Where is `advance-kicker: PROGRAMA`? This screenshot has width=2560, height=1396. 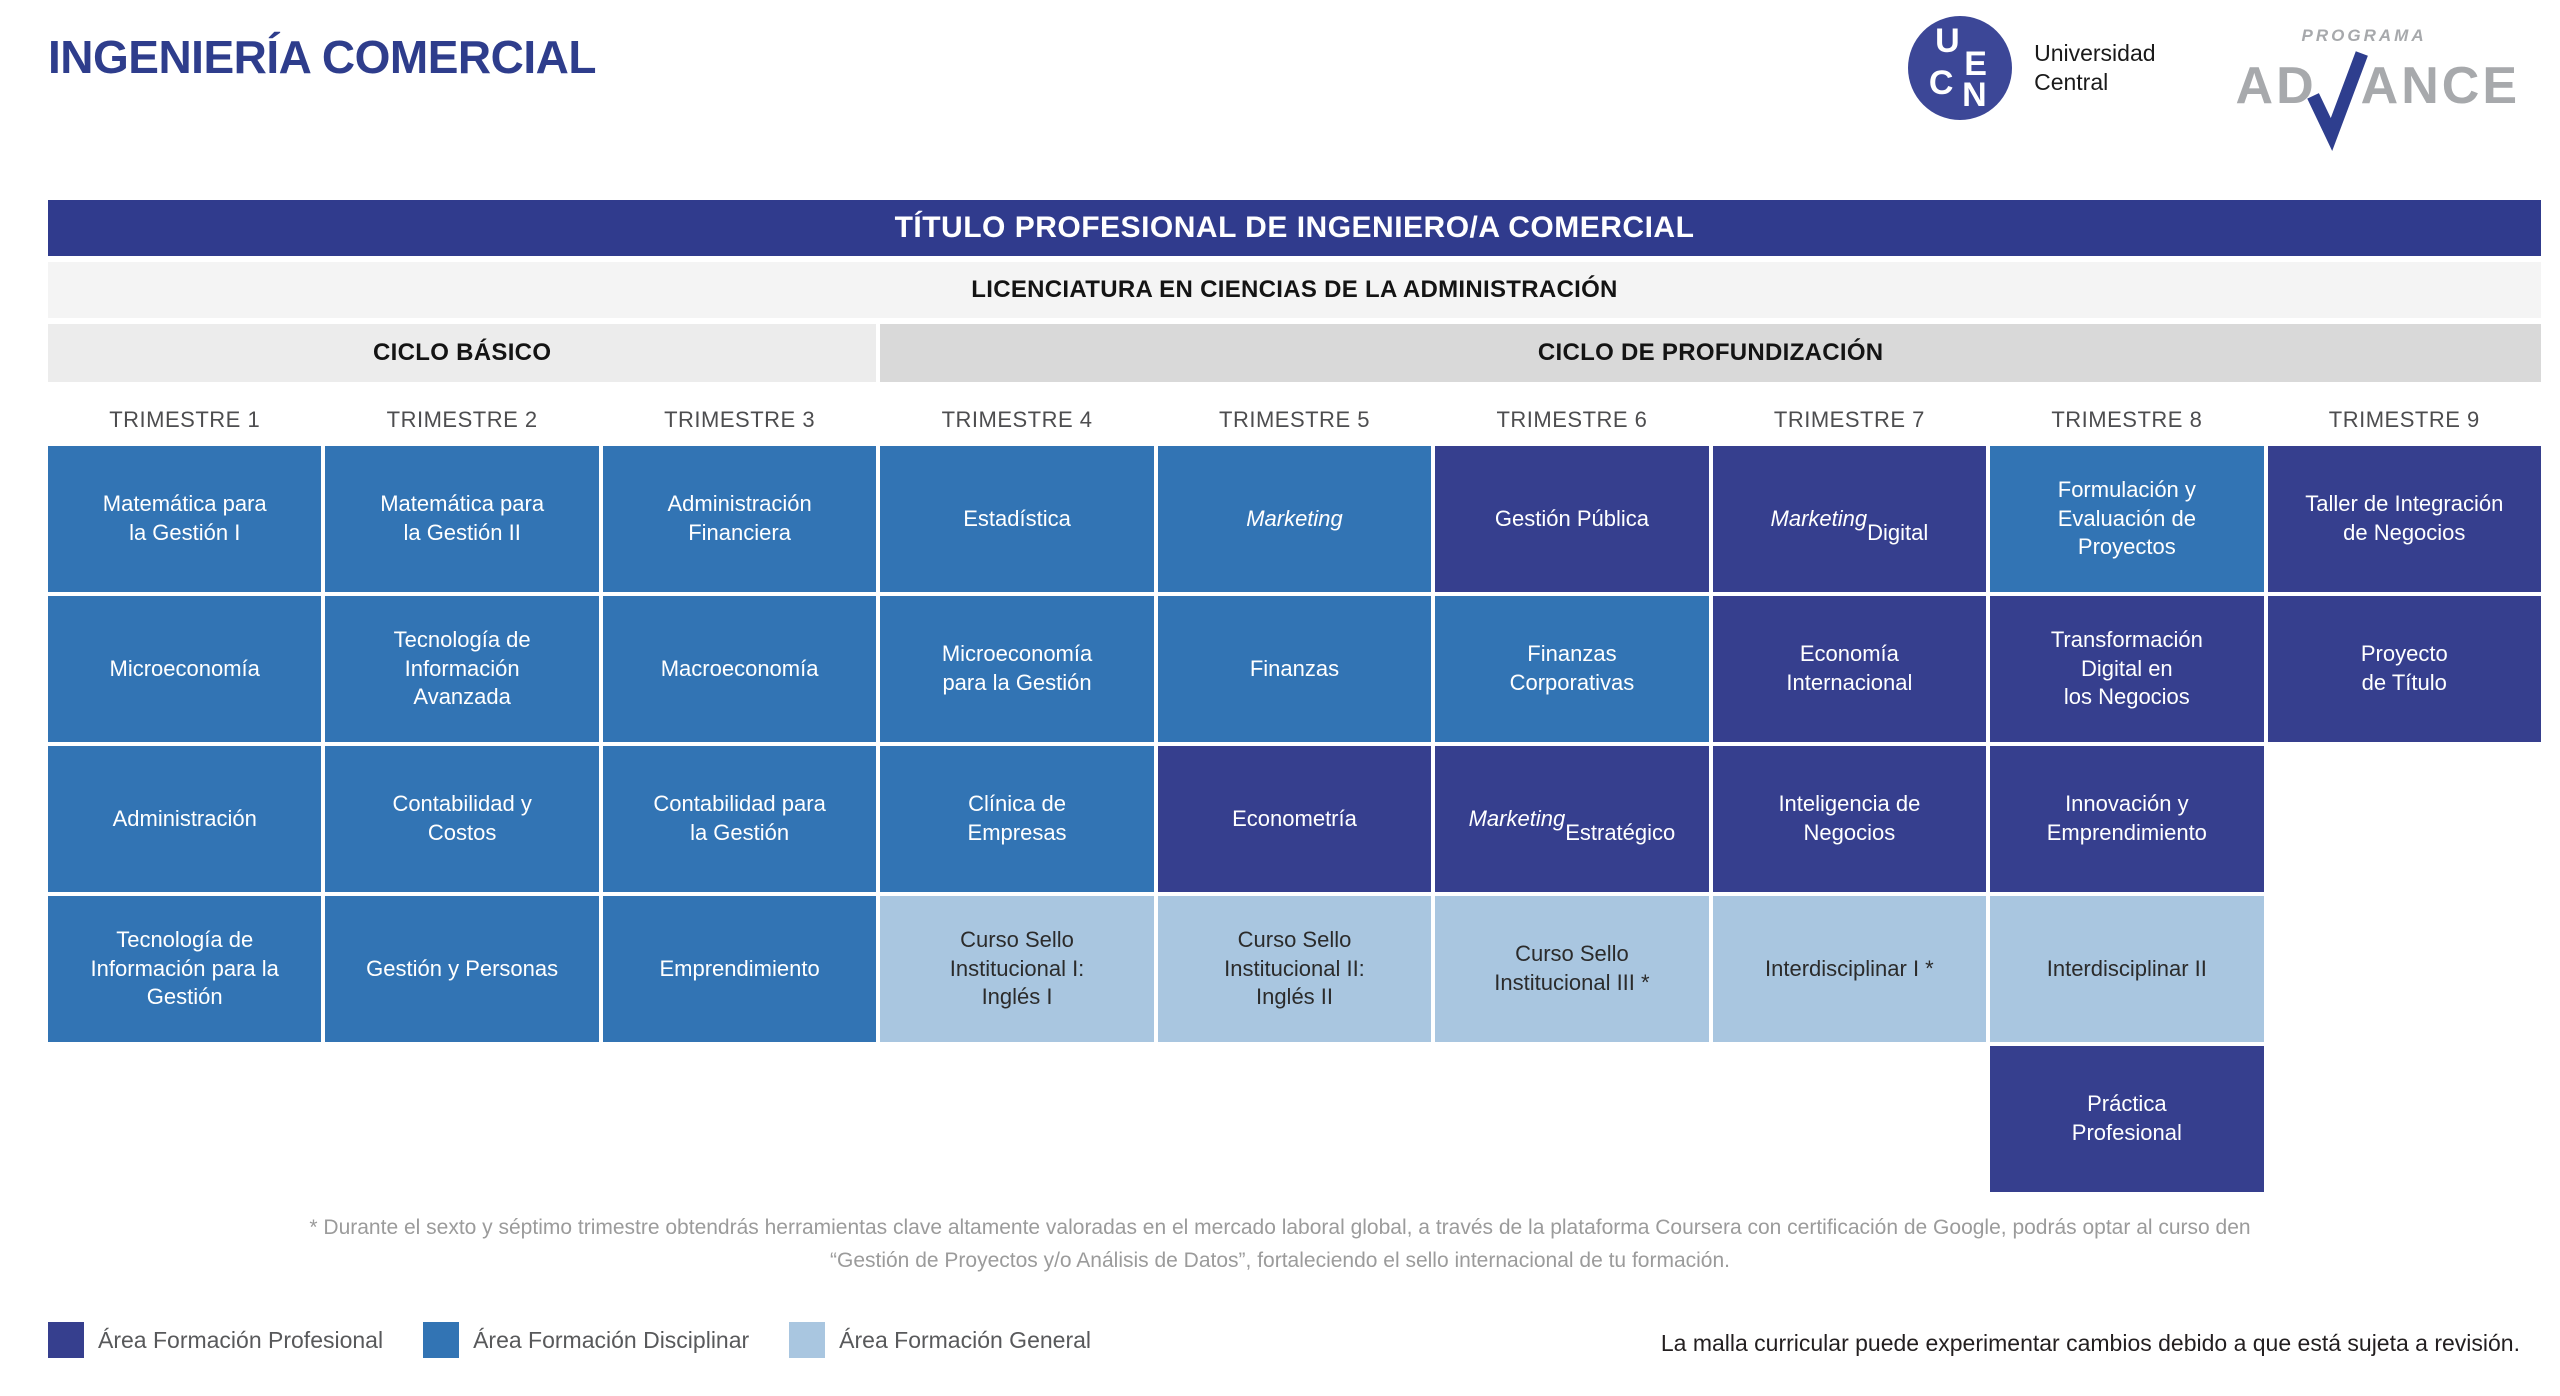 advance-kicker: PROGRAMA is located at coordinates (2364, 35).